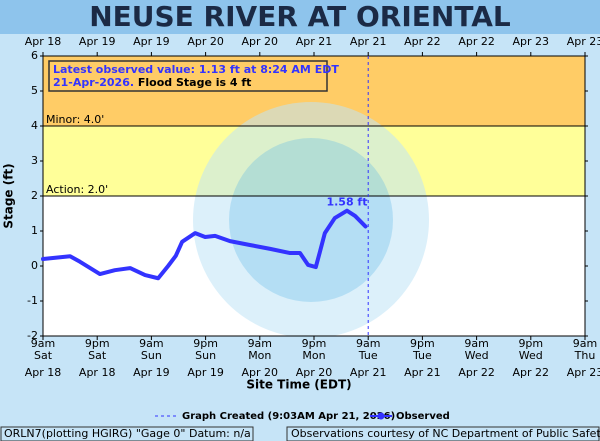  I want to click on threshold-label: Minor: 4.0', so click(75, 119).